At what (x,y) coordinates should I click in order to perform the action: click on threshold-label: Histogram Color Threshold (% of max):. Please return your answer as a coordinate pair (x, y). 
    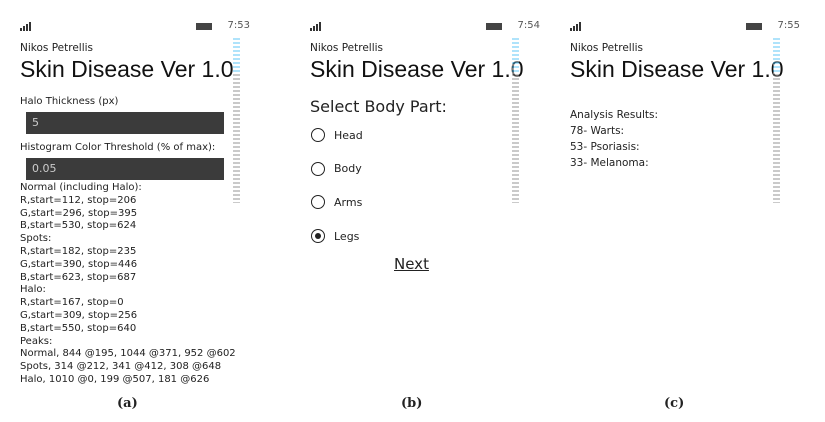
    Looking at the image, I should click on (118, 147).